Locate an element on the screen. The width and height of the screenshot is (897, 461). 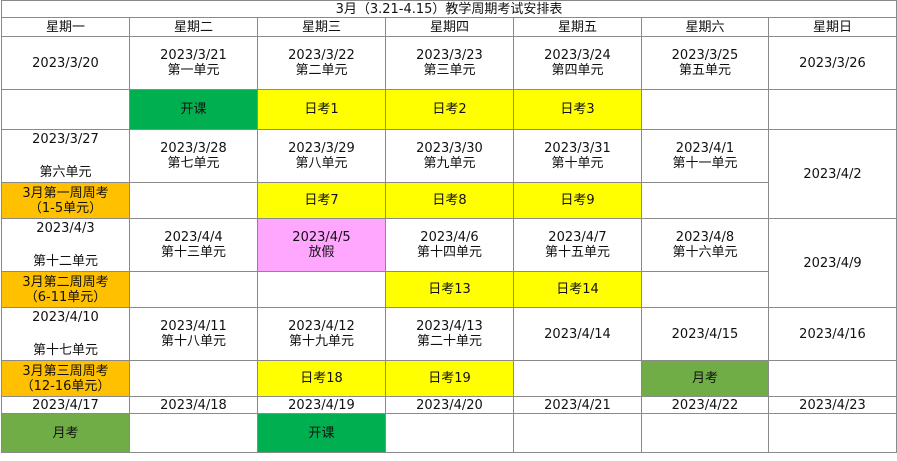
date-text: 2023/4/16 is located at coordinates (832, 334).